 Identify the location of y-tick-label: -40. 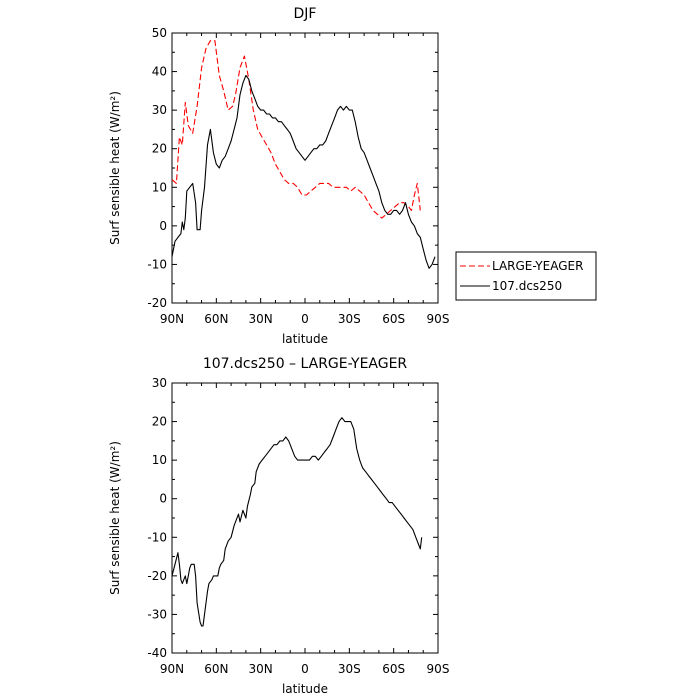
(157, 653).